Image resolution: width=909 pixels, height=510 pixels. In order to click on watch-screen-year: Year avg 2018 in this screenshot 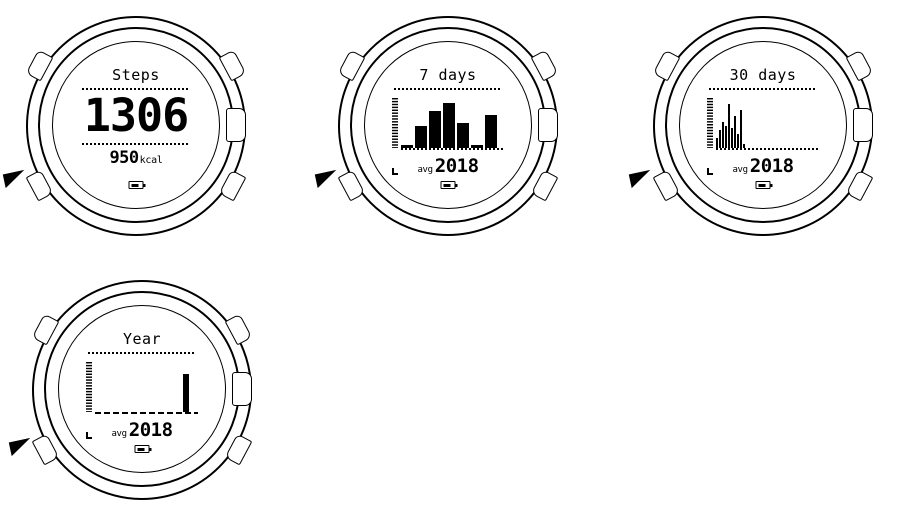, I will do `click(142, 390)`.